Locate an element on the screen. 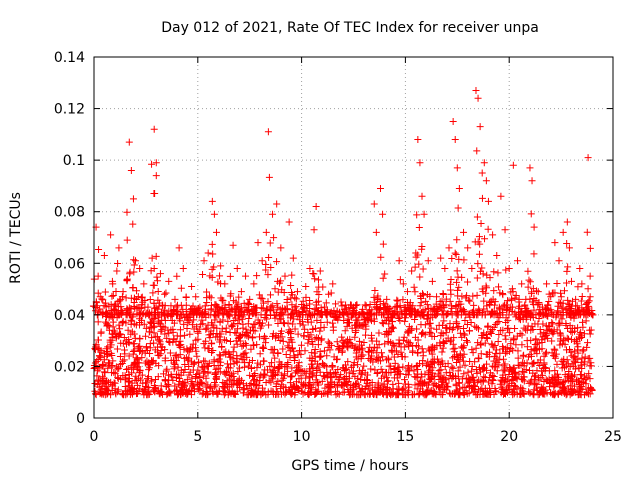 The image size is (640, 480). x-tick-label: 25 is located at coordinates (613, 437).